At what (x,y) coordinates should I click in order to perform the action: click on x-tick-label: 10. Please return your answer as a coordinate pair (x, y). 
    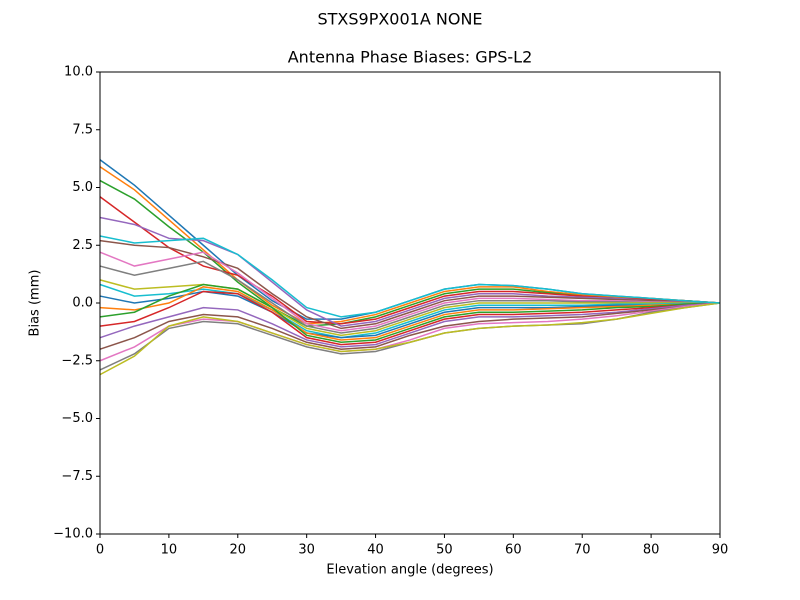
    Looking at the image, I should click on (169, 550).